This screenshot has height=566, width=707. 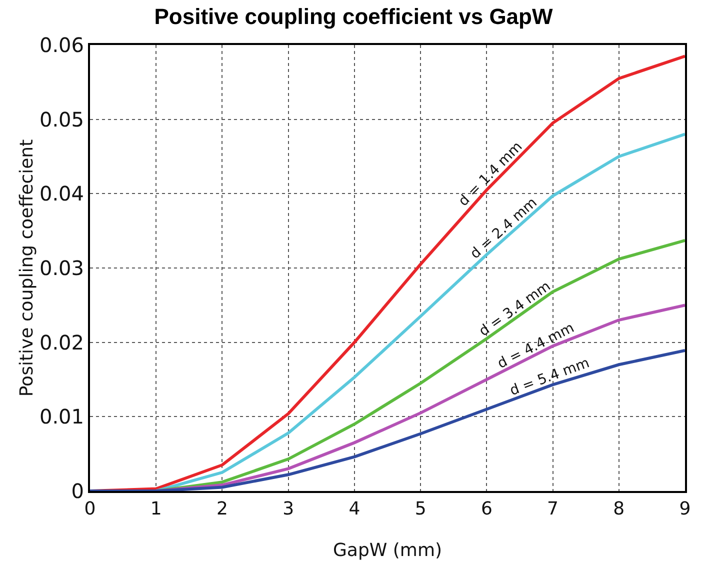 What do you see at coordinates (288, 509) in the screenshot?
I see `x-tick-label: 3` at bounding box center [288, 509].